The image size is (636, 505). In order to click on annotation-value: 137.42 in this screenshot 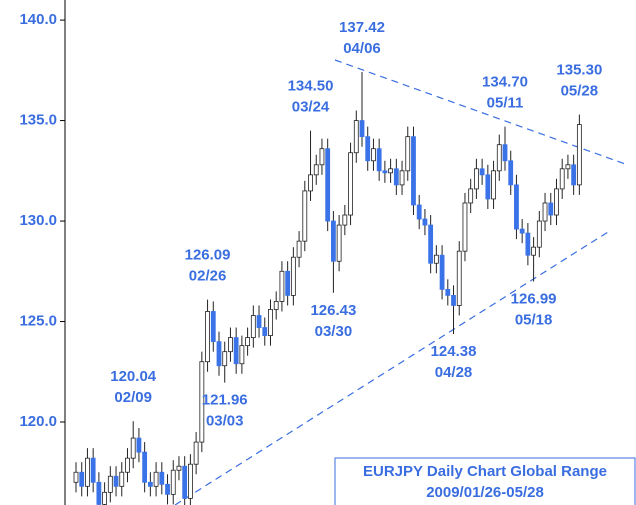, I will do `click(362, 27)`.